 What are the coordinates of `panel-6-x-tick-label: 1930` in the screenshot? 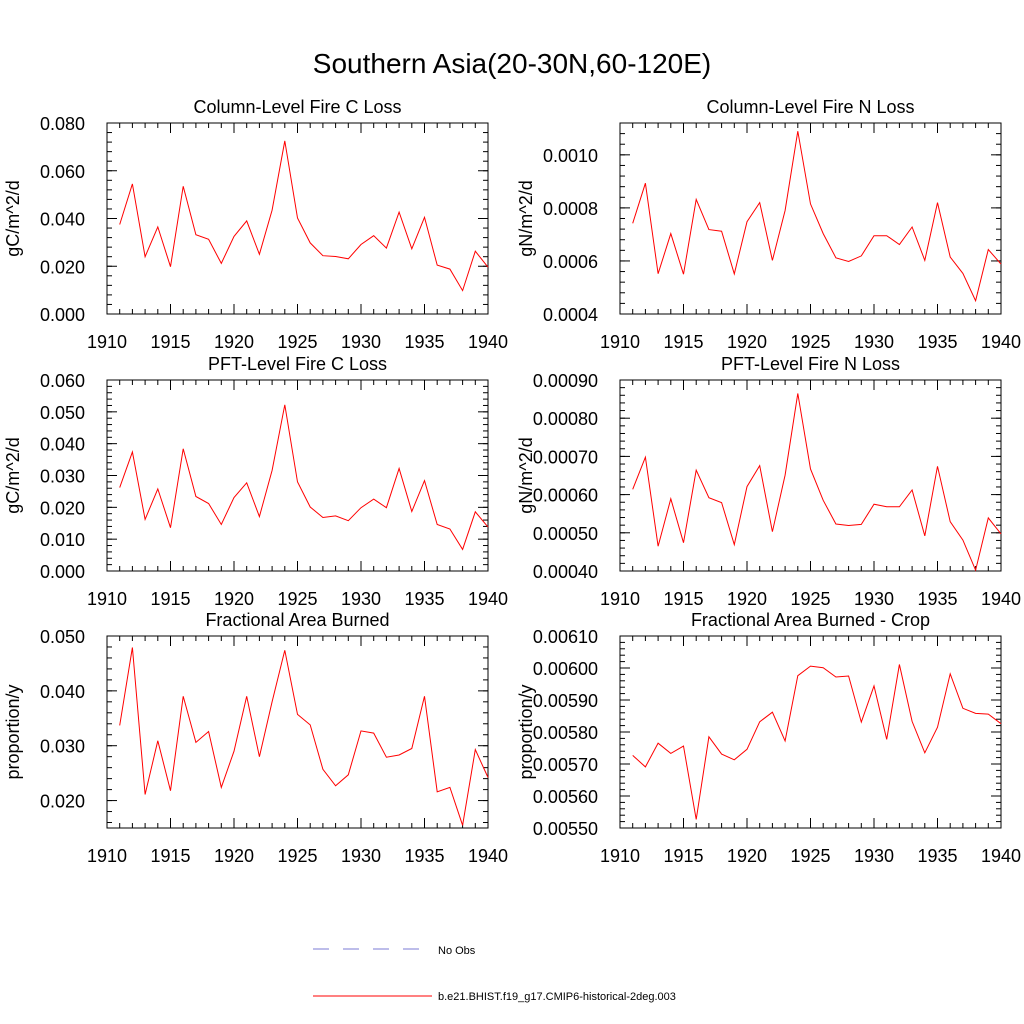 It's located at (874, 856).